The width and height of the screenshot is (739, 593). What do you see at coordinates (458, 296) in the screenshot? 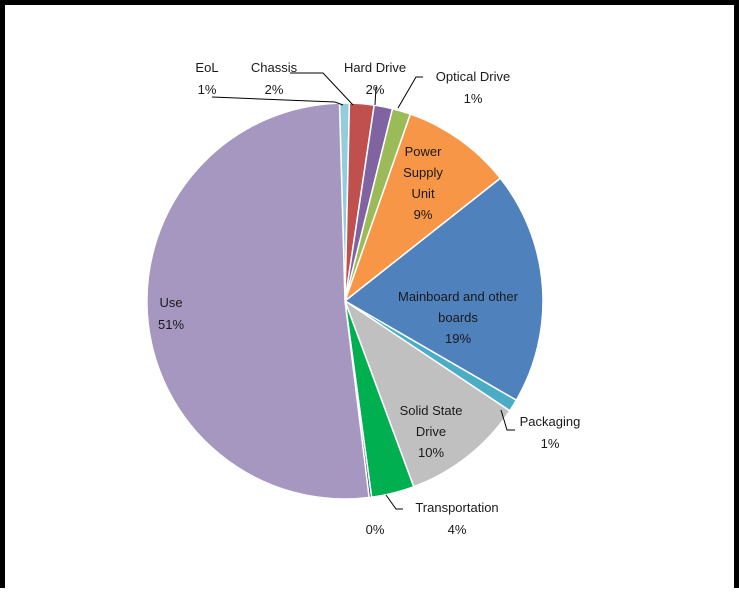
I see `label-mainboard-line1: Mainboard and other` at bounding box center [458, 296].